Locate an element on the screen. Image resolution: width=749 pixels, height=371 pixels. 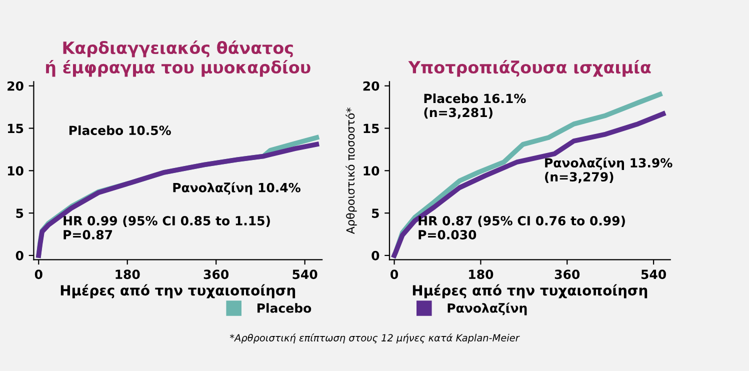
text: (n=3,281) is located at coordinates (458, 113).